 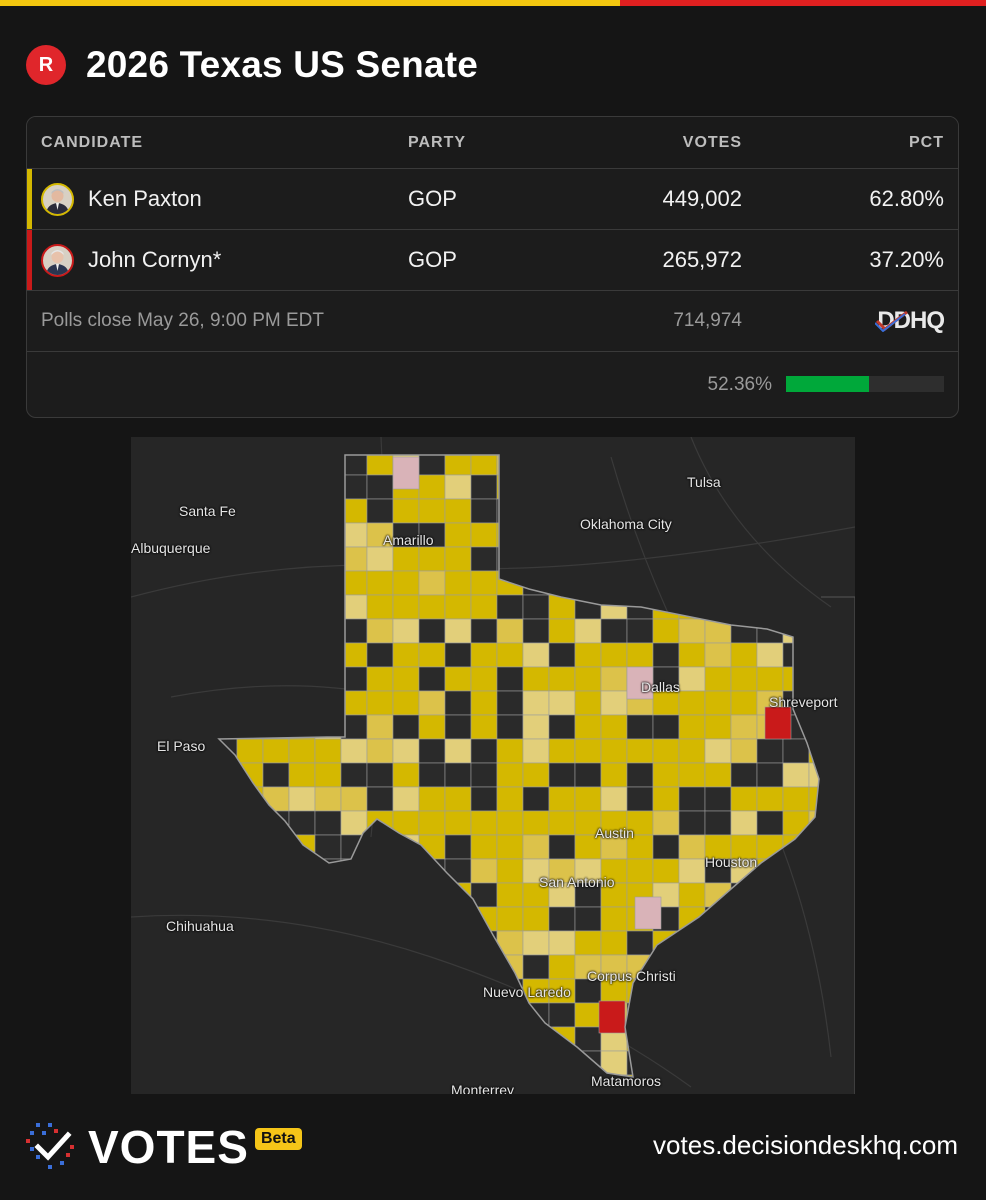 I want to click on footer-url-link: votes.decisiondeskhq.com, so click(x=805, y=1145).